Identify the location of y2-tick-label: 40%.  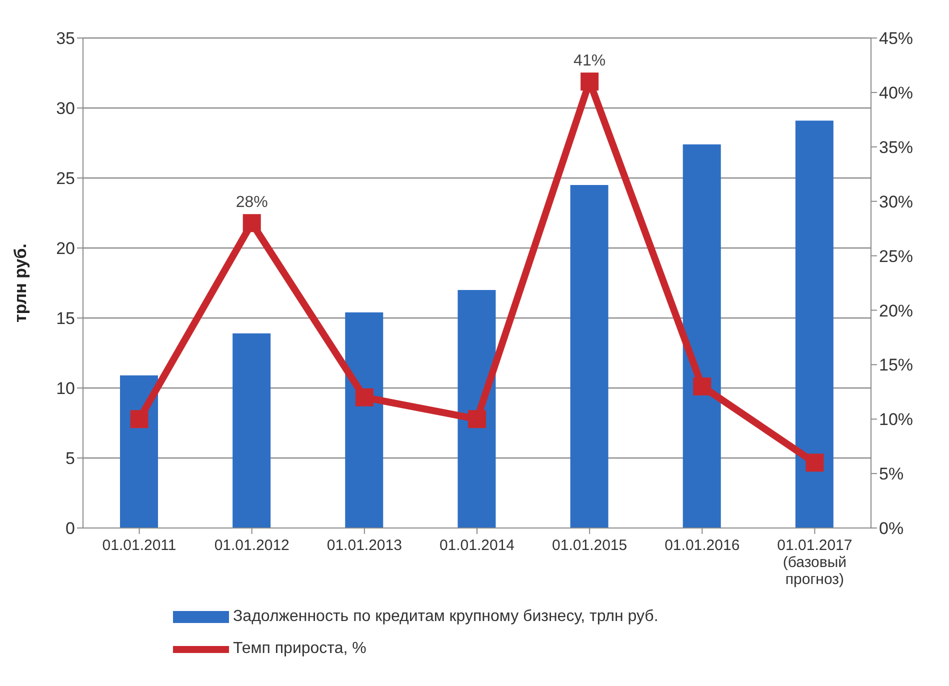
(896, 92).